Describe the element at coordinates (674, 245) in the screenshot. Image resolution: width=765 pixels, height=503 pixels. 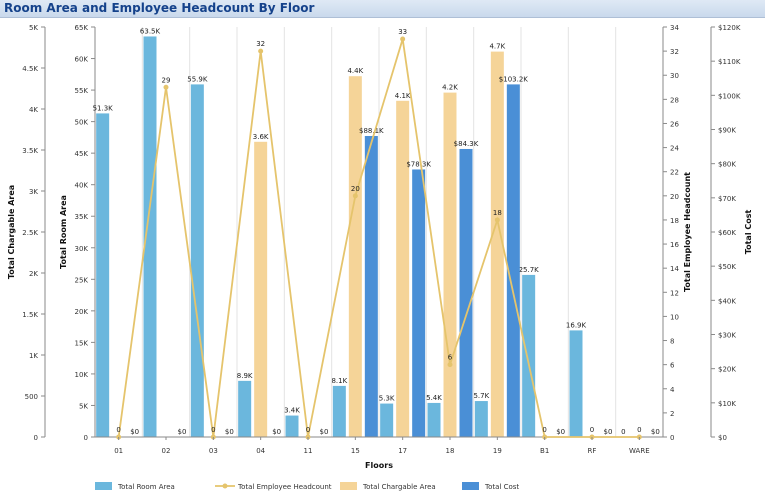
I see `headcount-axis-tick-label: 16` at that location.